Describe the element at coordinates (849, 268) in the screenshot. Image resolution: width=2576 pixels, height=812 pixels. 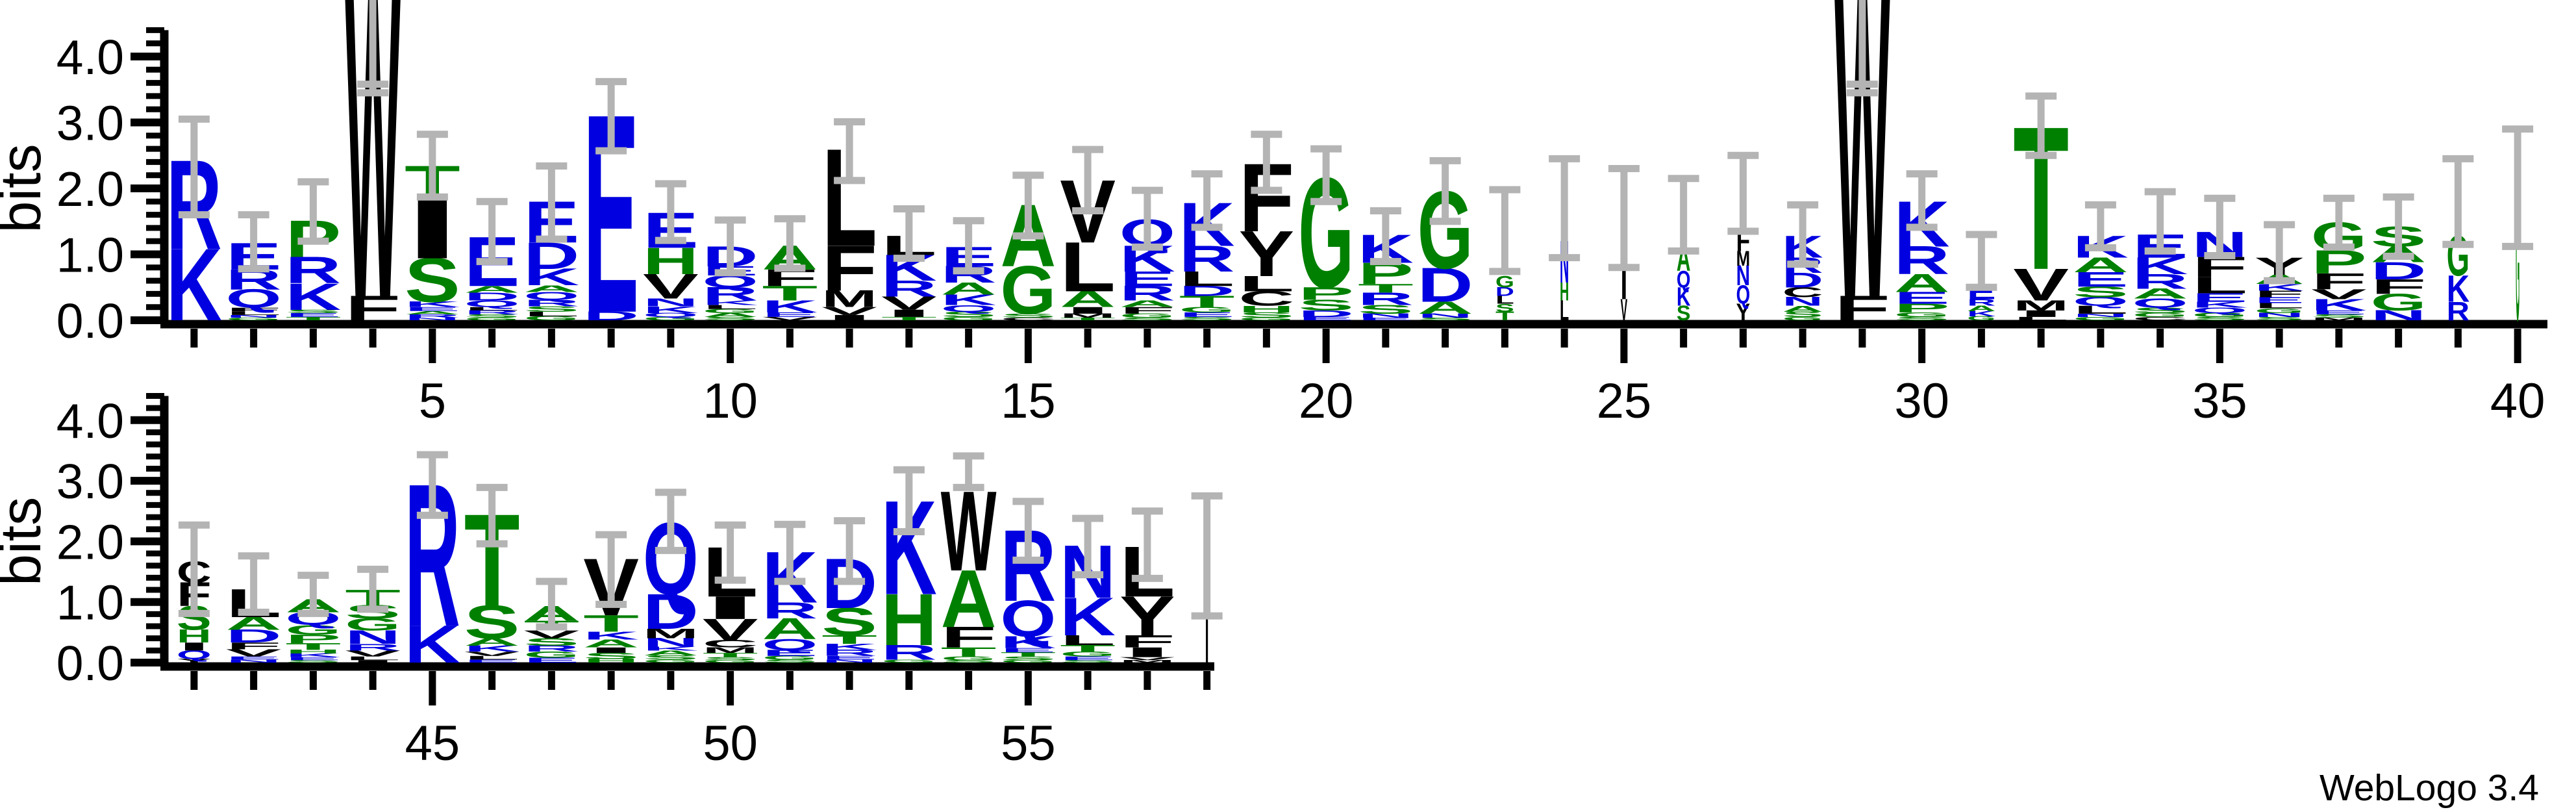
I see `logo-letter-F: F` at that location.